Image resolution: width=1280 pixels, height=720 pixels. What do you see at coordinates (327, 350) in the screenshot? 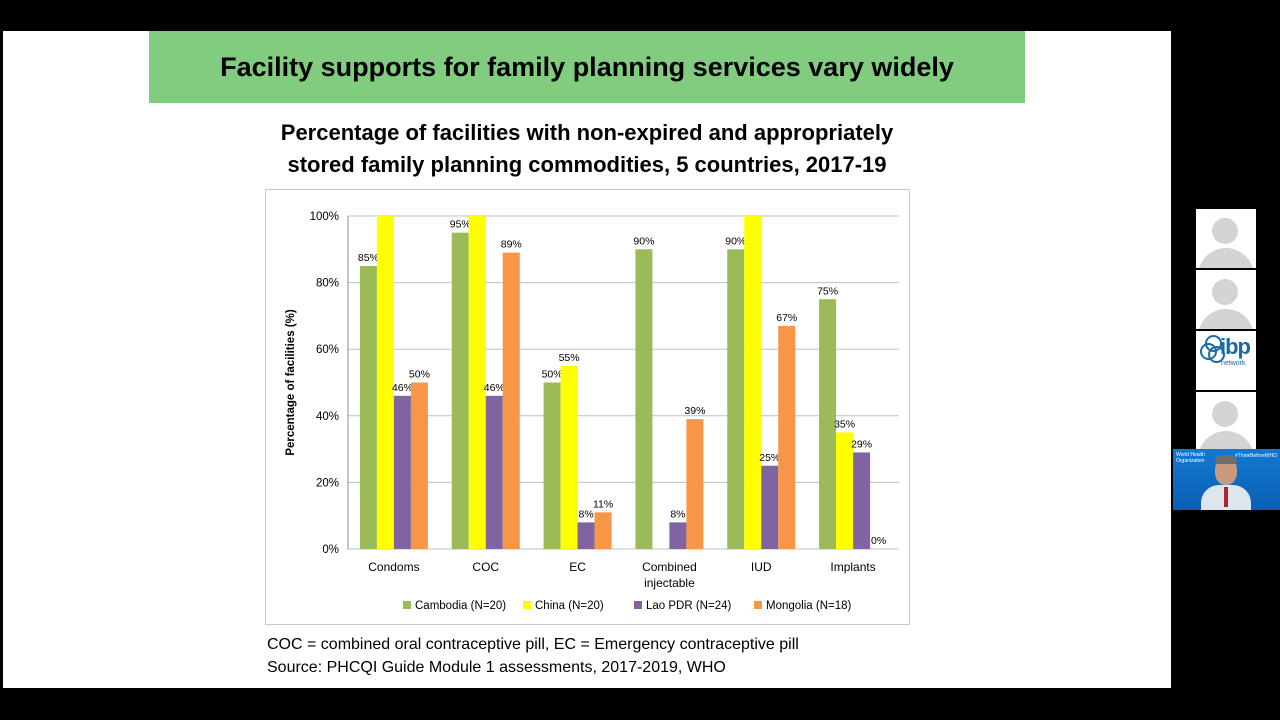
I see `y-tick-label: 60%` at bounding box center [327, 350].